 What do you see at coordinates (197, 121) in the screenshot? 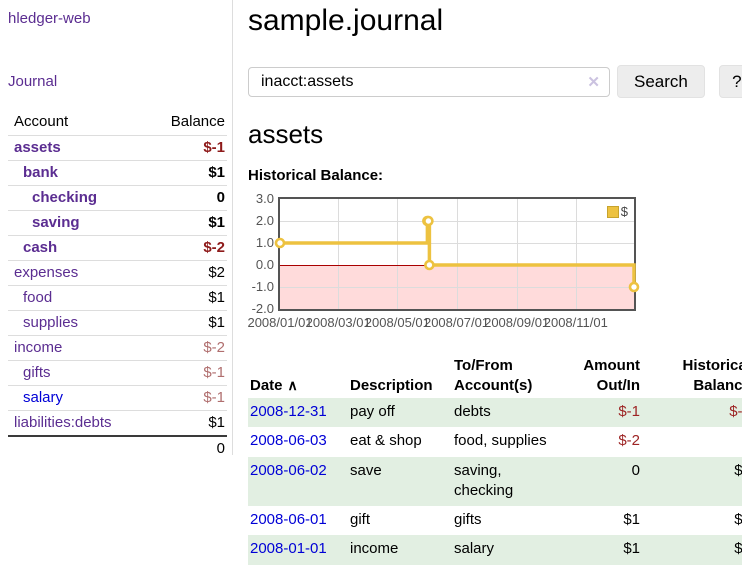
I see `accounts-col-balance: Balance` at bounding box center [197, 121].